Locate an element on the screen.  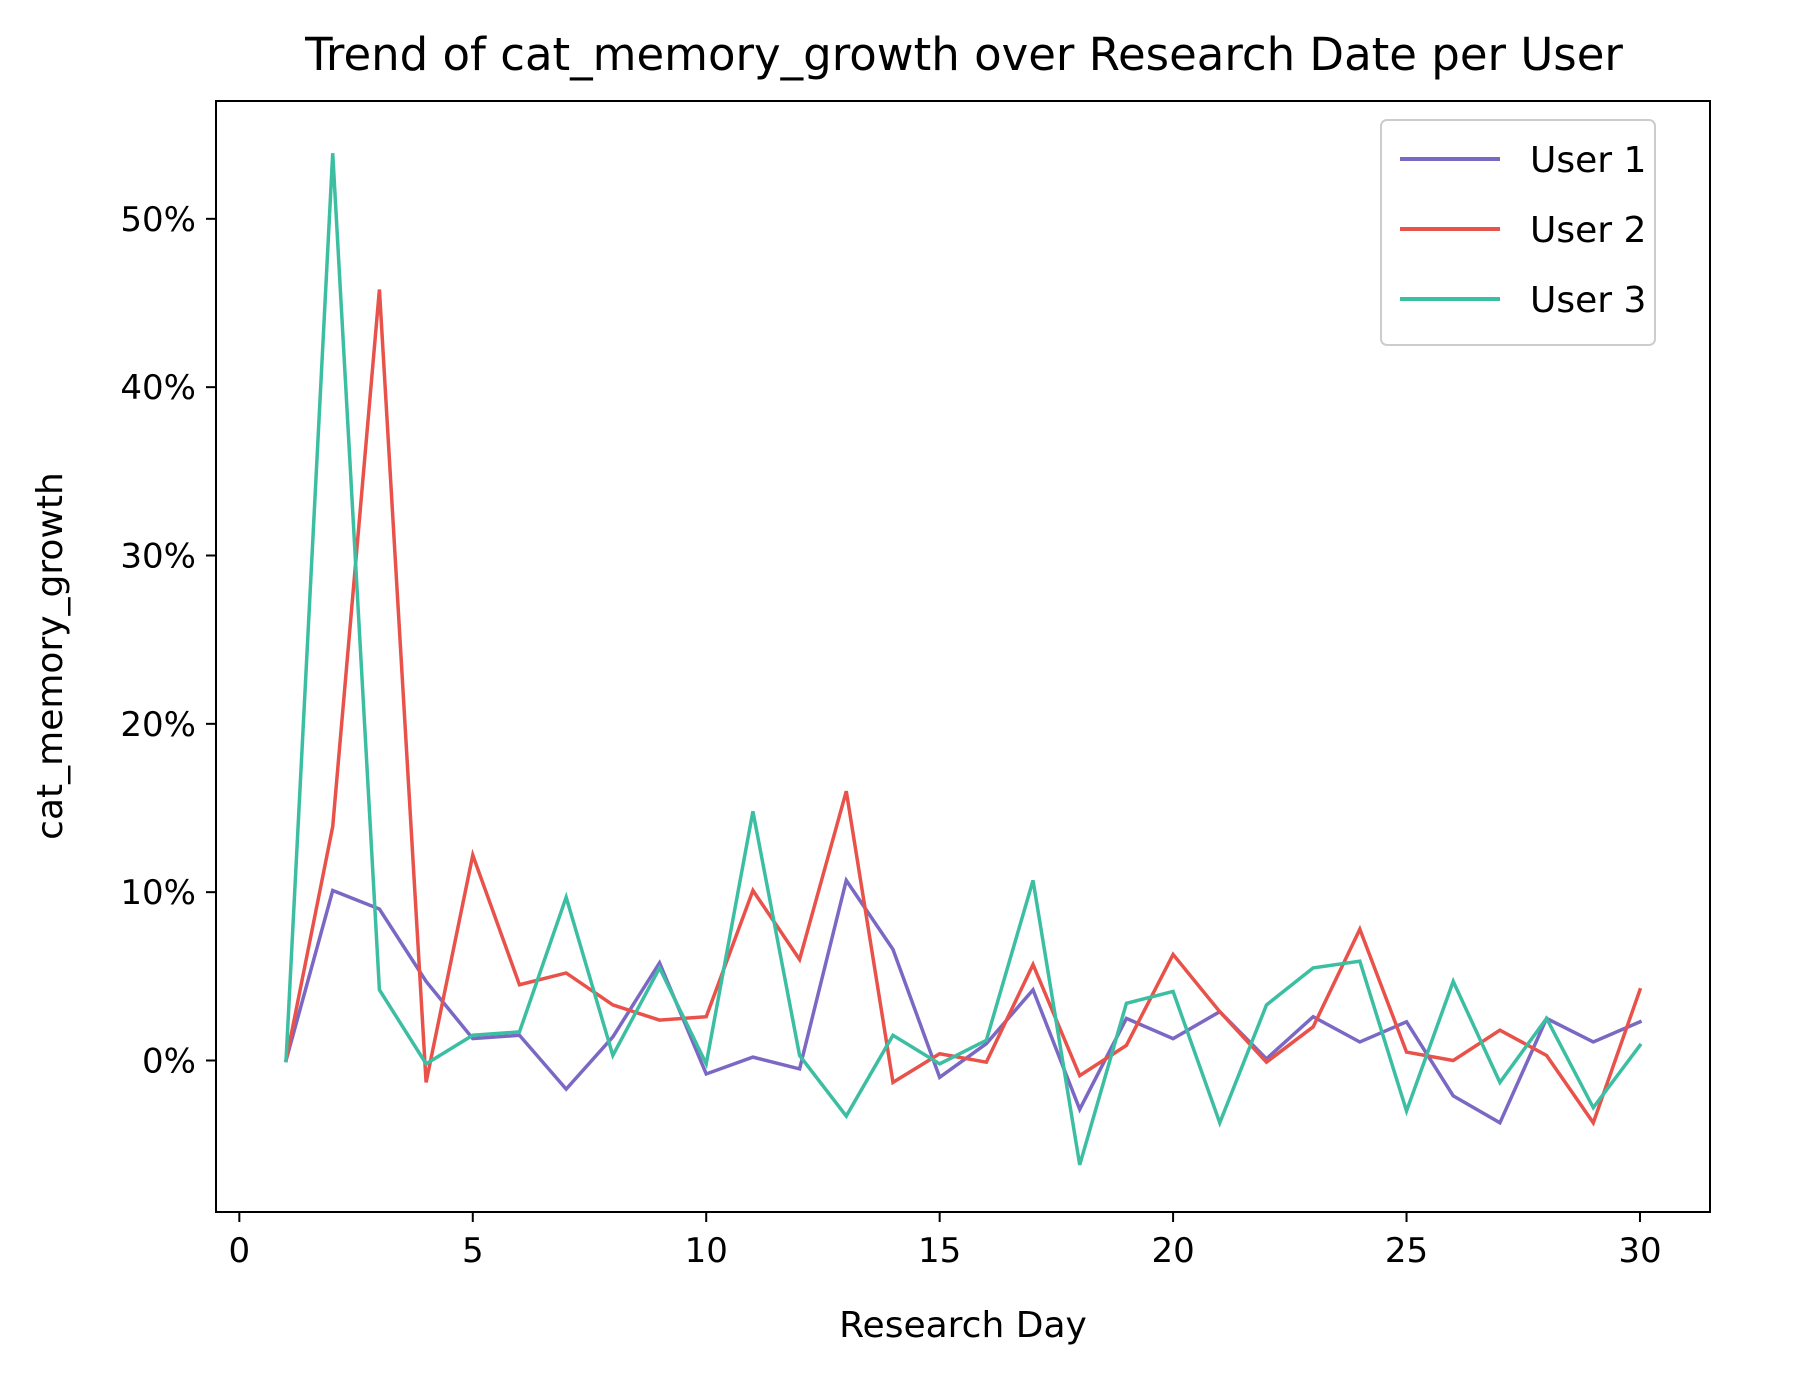
legend-label-user-2: User 2 is located at coordinates (1588, 230).